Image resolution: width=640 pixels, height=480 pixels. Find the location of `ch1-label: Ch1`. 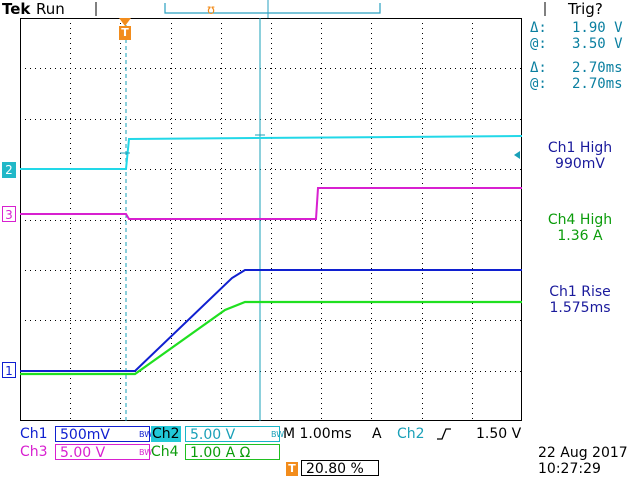

ch1-label: Ch1 is located at coordinates (34, 434).